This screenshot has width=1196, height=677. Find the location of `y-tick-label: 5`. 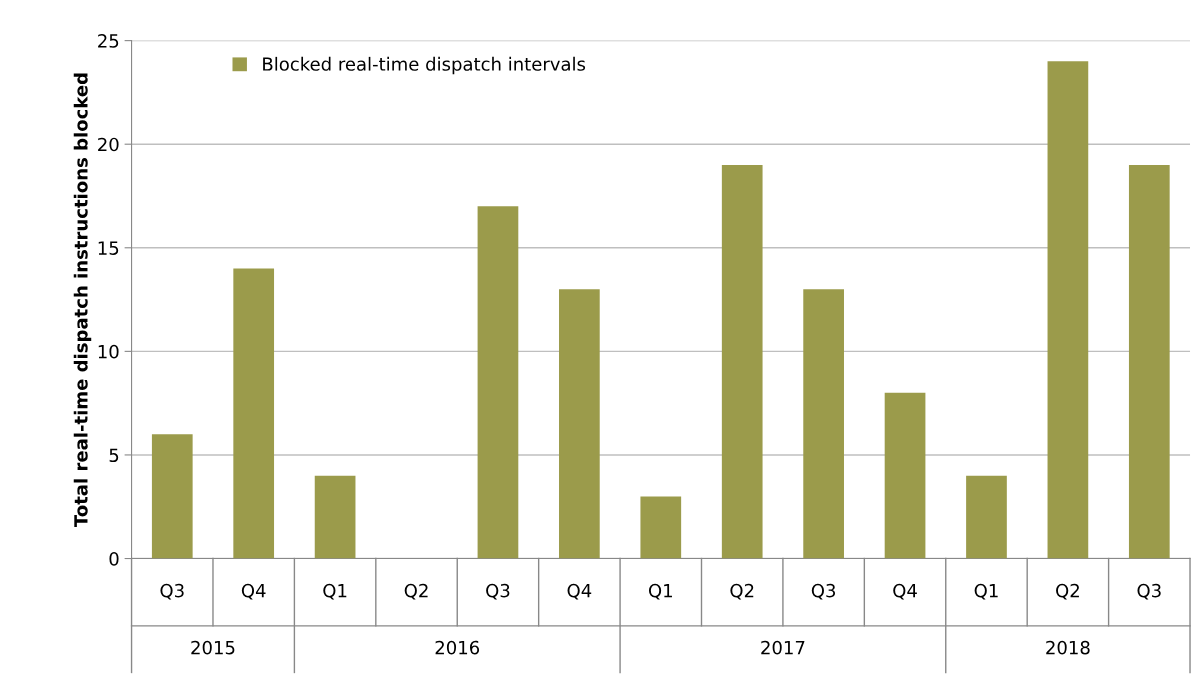

y-tick-label: 5 is located at coordinates (114, 455).